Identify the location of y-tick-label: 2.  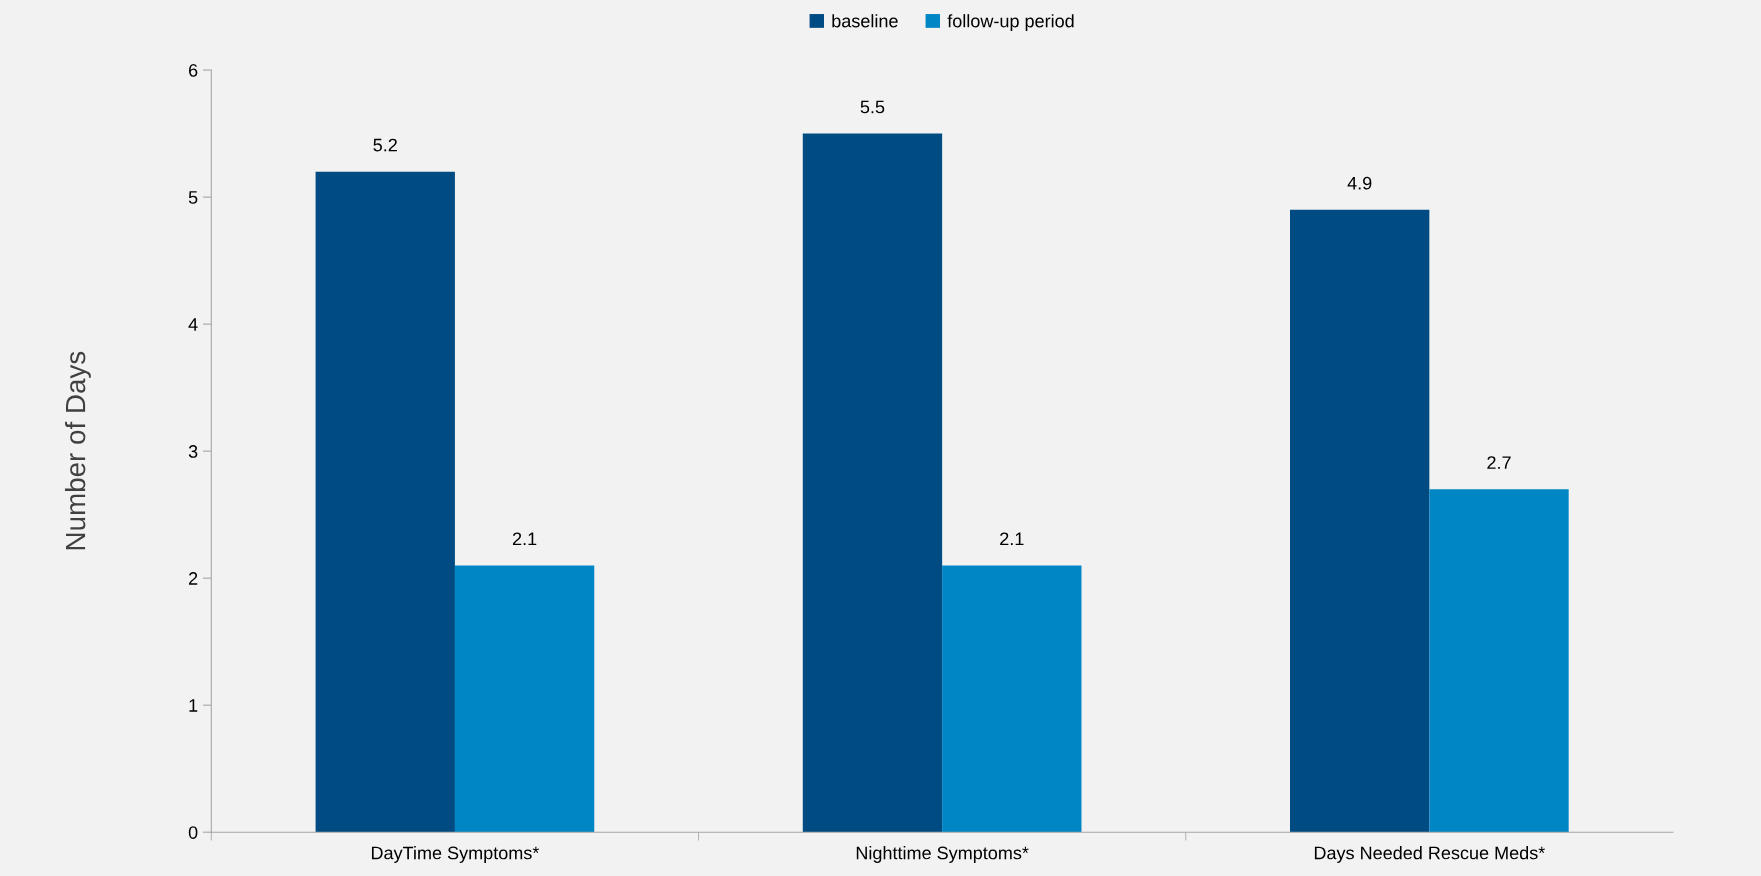
(193, 578).